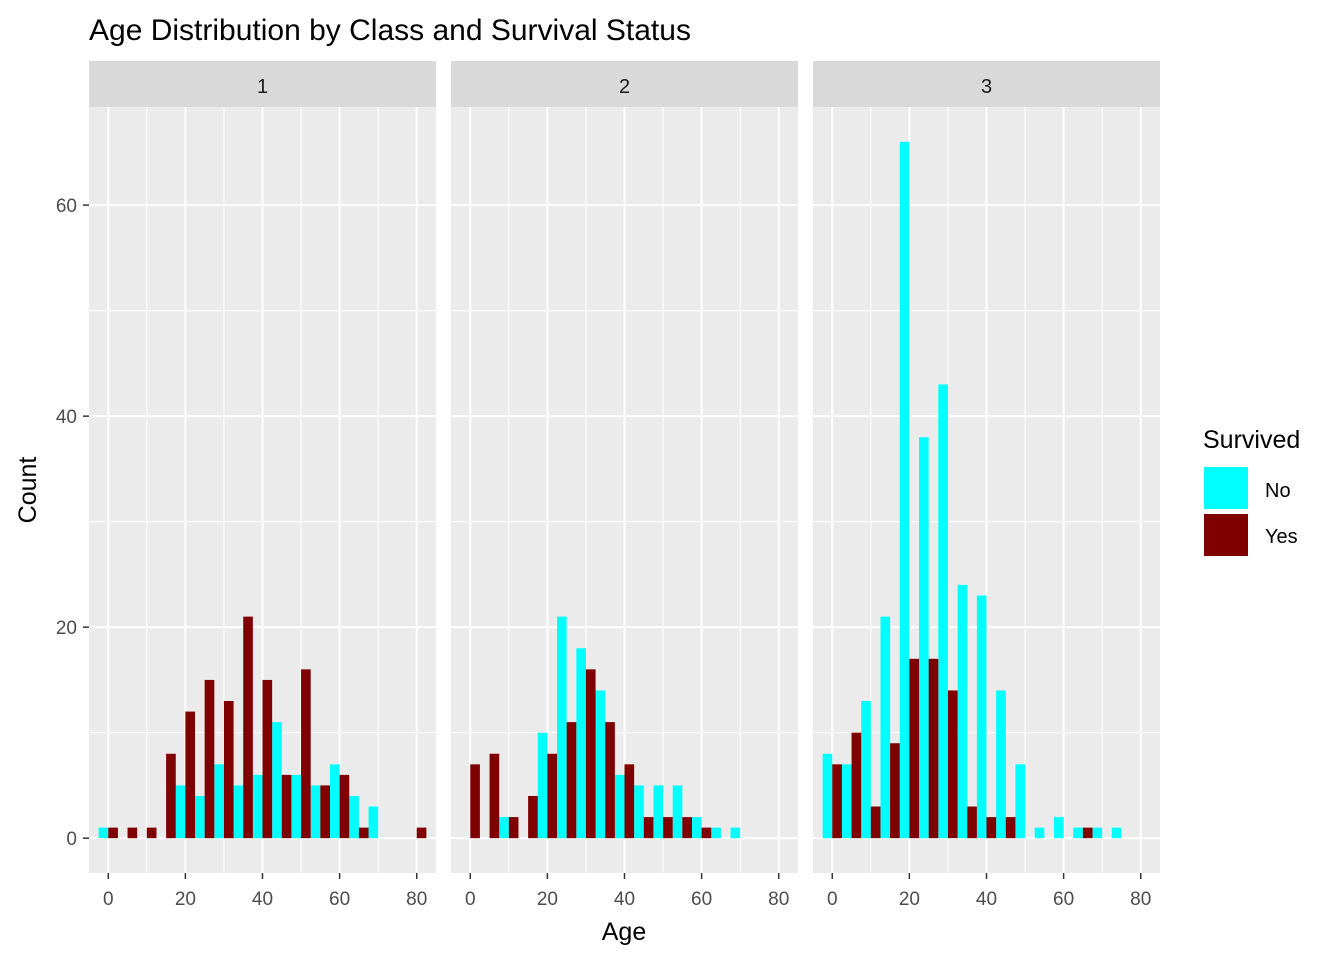 Image resolution: width=1344 pixels, height=960 pixels. What do you see at coordinates (1251, 440) in the screenshot?
I see `legend-title: Survived` at bounding box center [1251, 440].